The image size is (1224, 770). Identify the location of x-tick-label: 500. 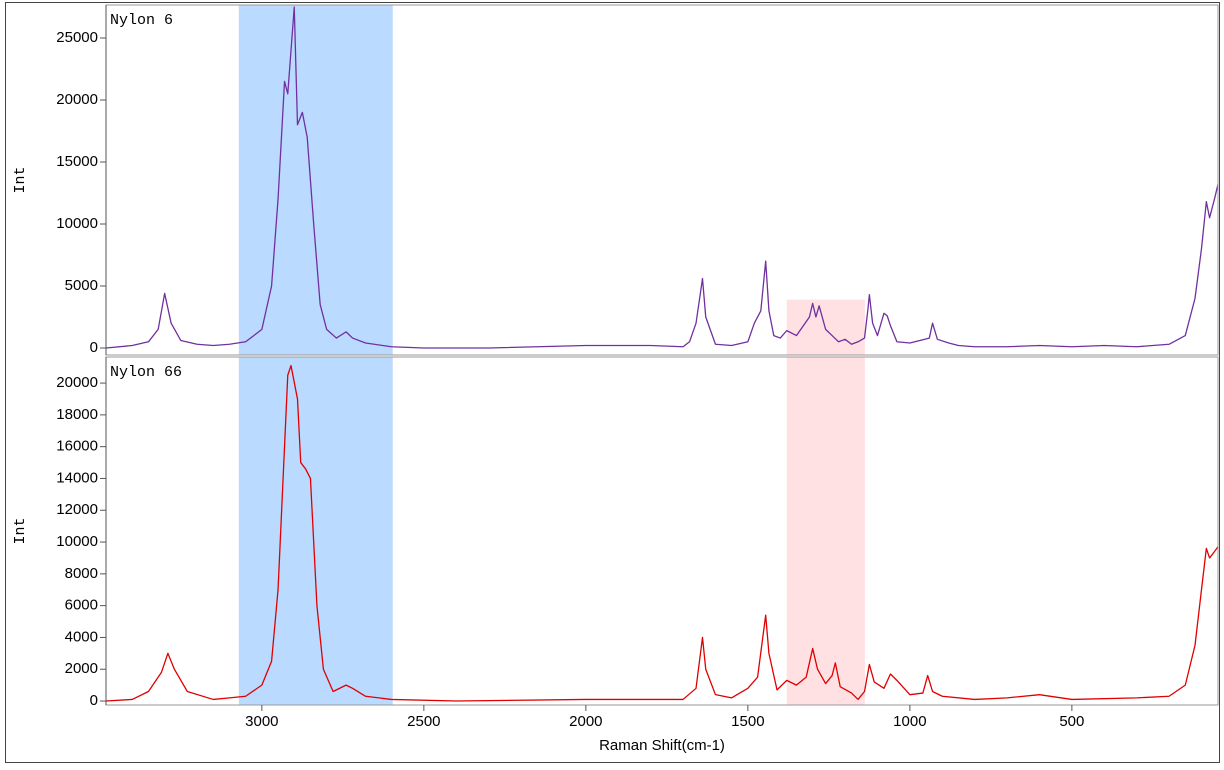
(1071, 721).